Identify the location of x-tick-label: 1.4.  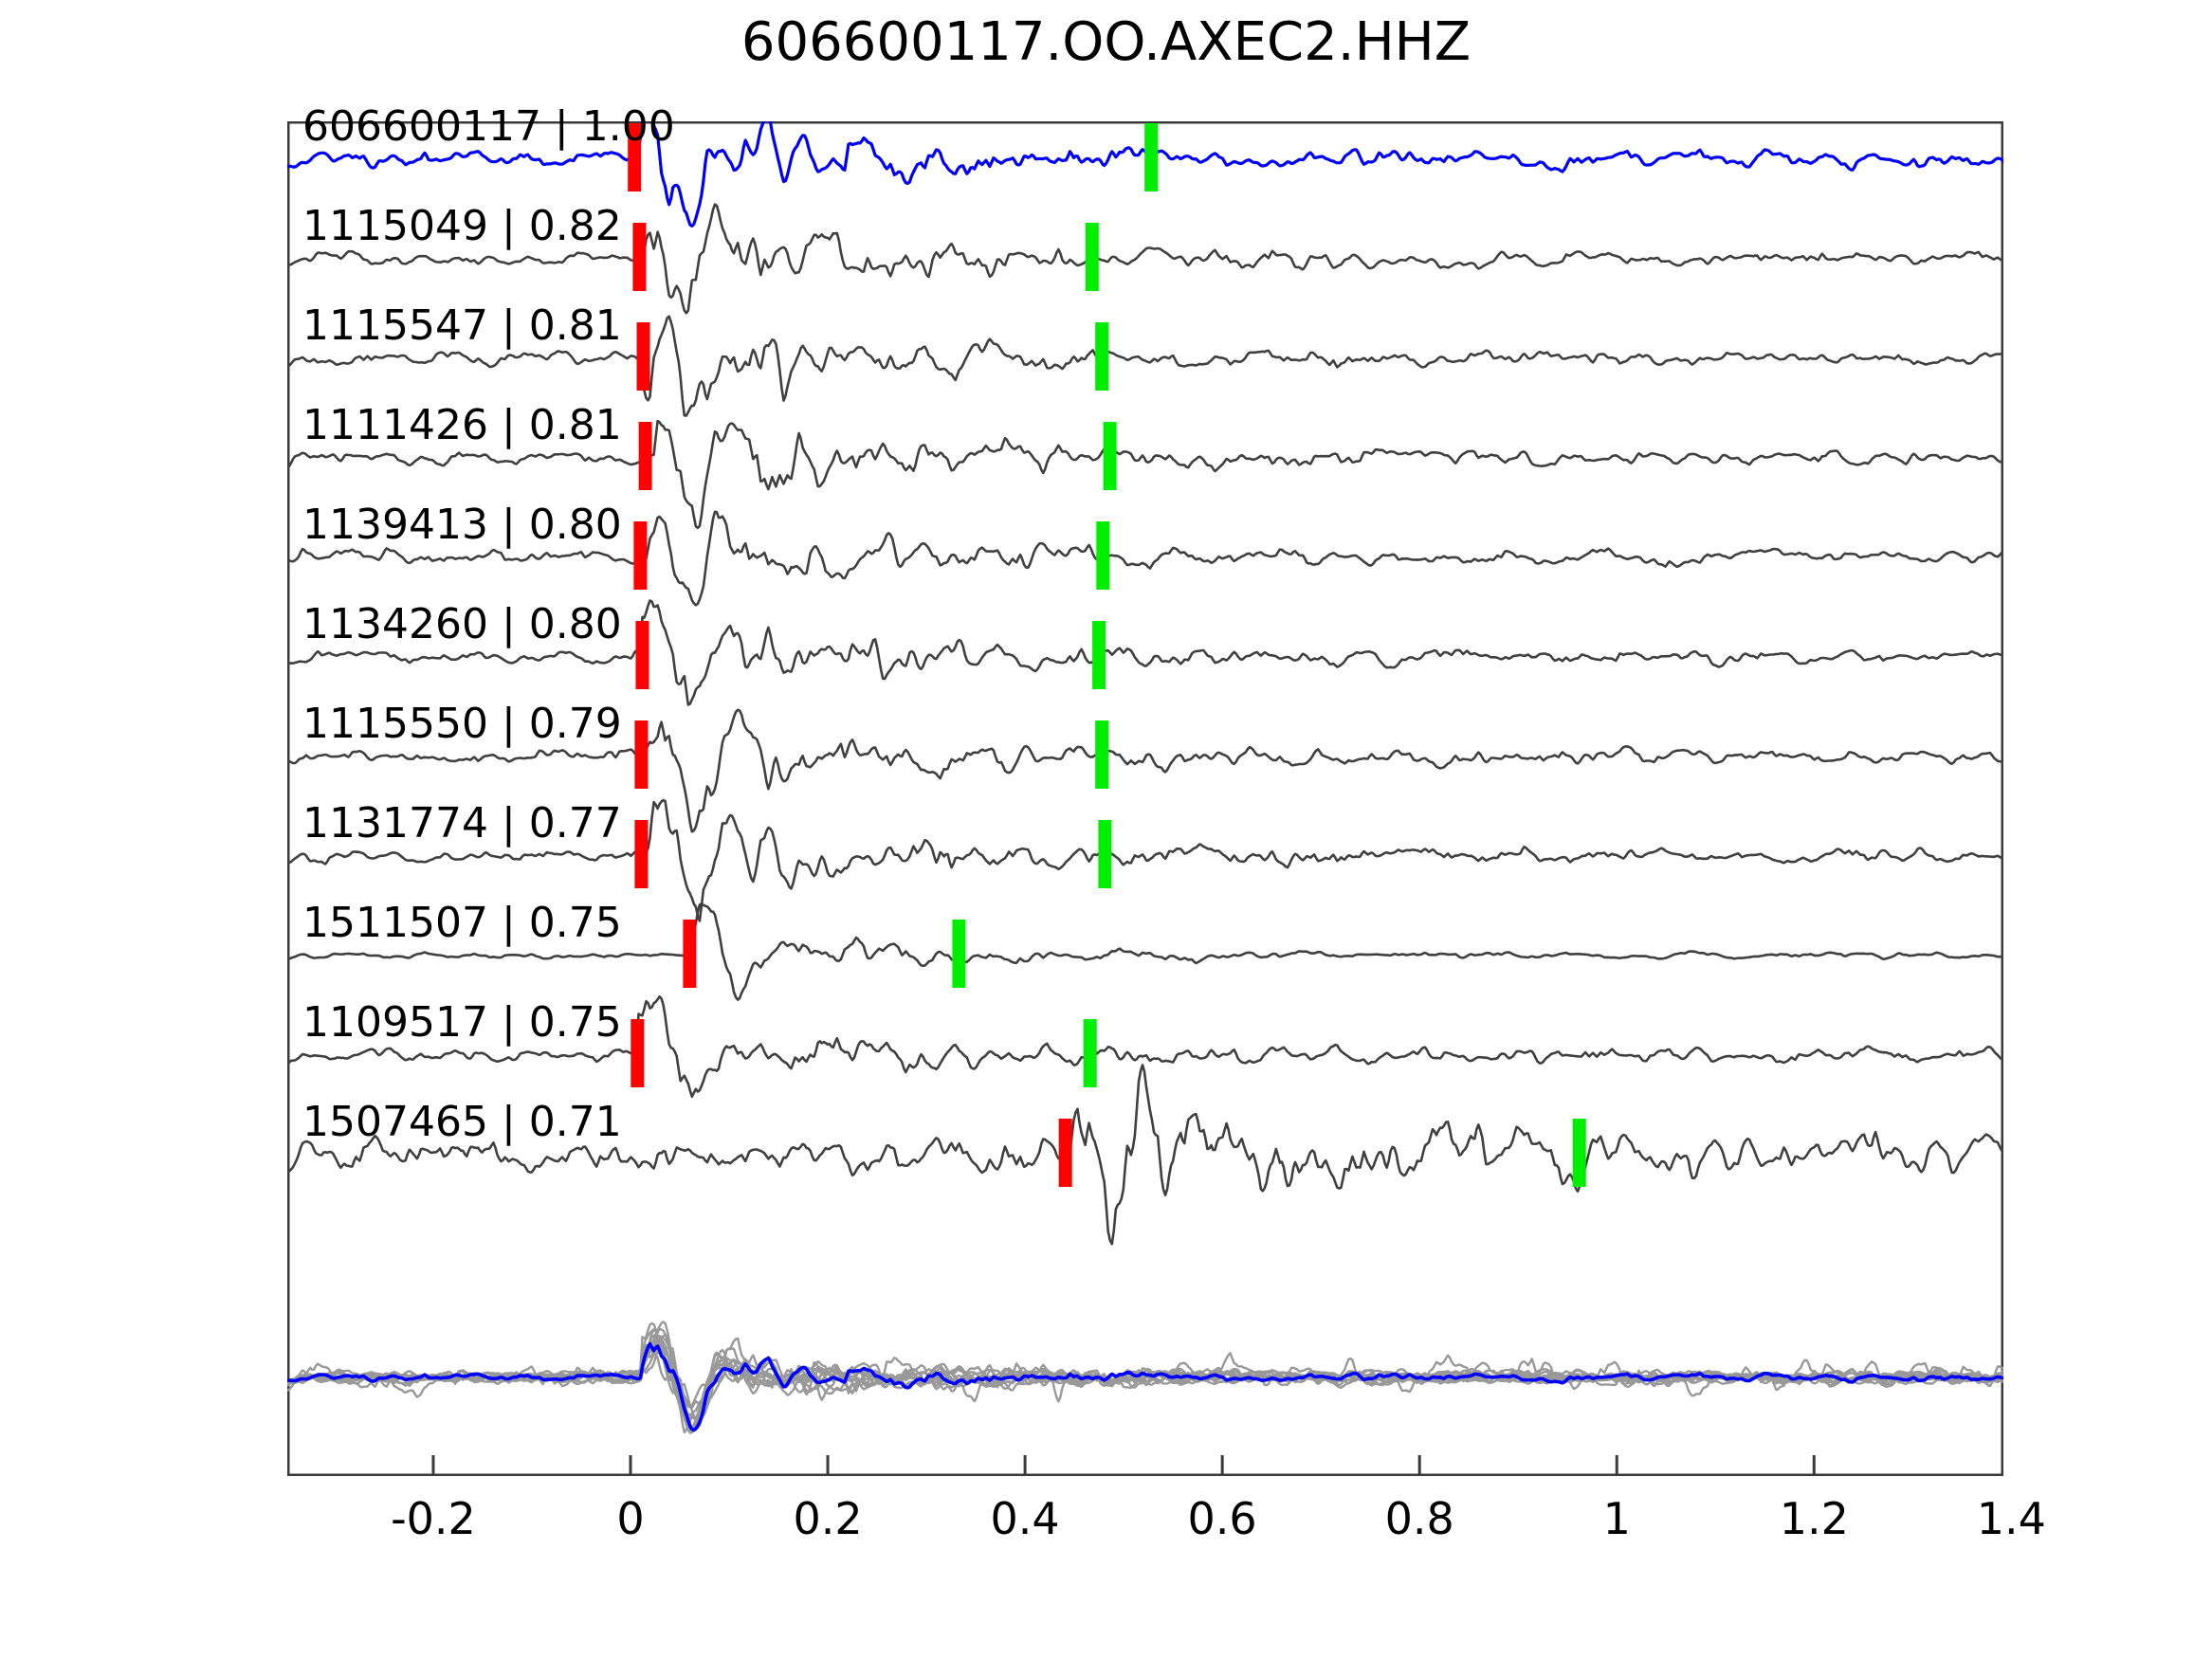
(2011, 1518).